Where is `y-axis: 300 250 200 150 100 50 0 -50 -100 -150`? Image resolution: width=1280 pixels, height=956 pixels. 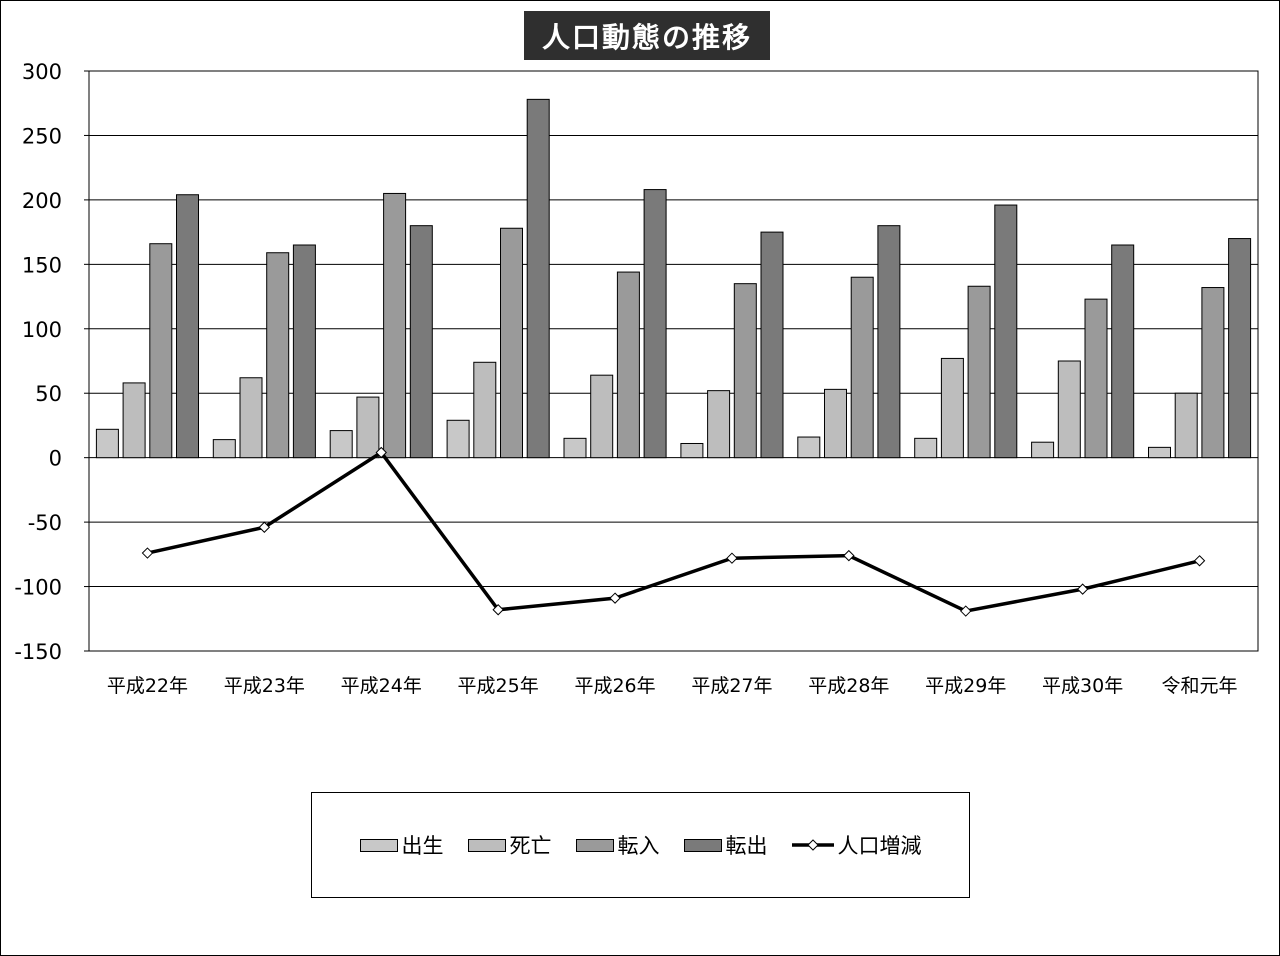
y-axis: 300 250 200 150 100 50 0 -50 -100 -150 is located at coordinates (52, 362).